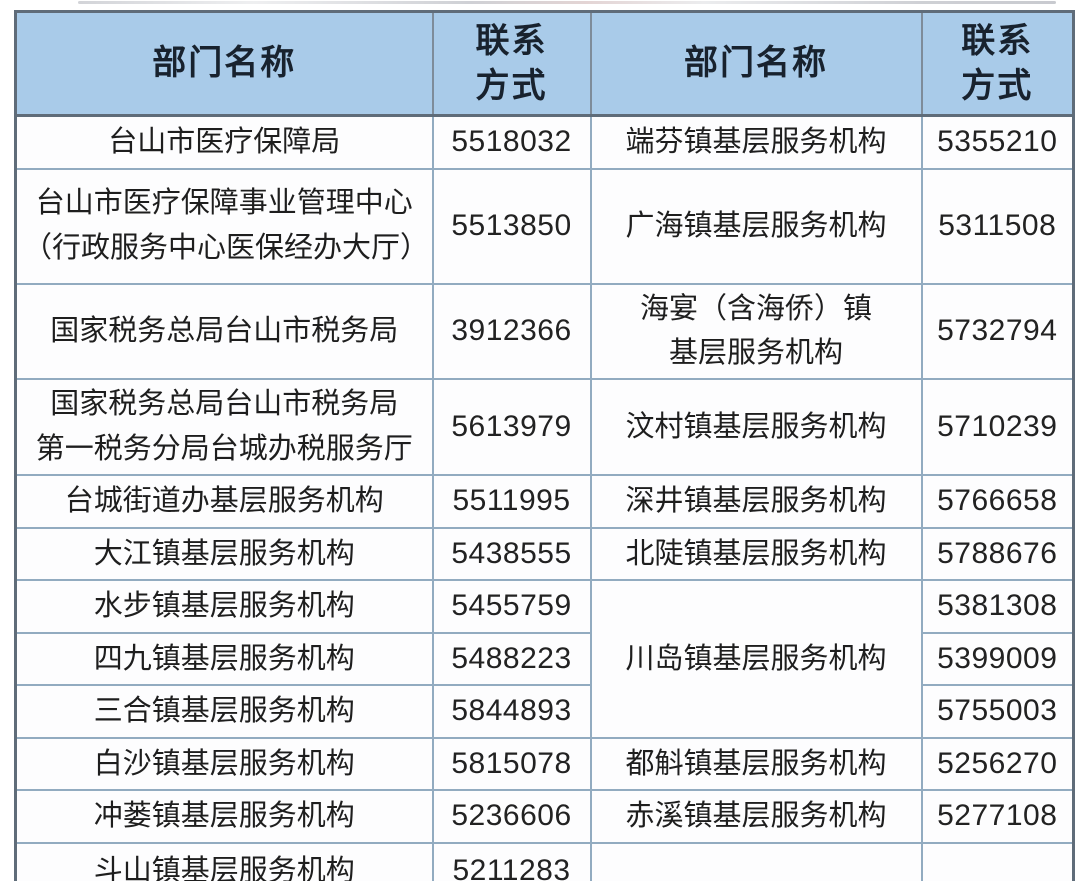 The width and height of the screenshot is (1080, 881). I want to click on phone-number-cell: 3912366, so click(511, 331).